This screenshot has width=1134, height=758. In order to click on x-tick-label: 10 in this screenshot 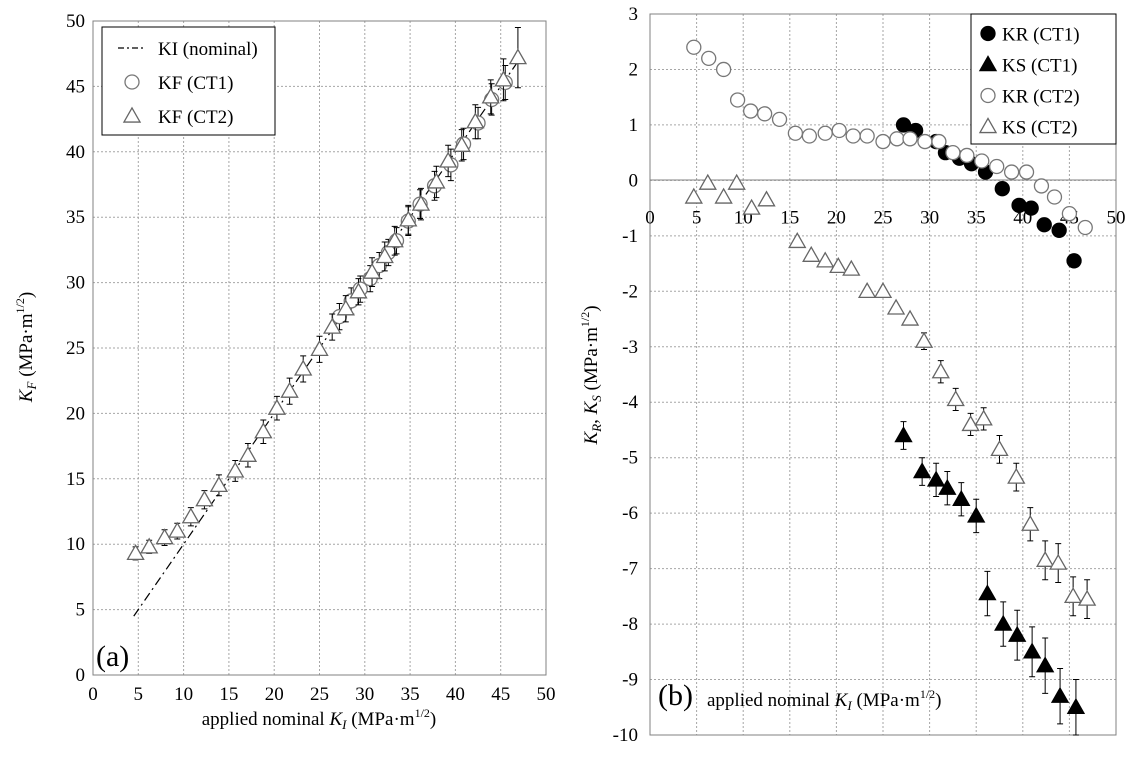, I will do `click(183, 694)`.